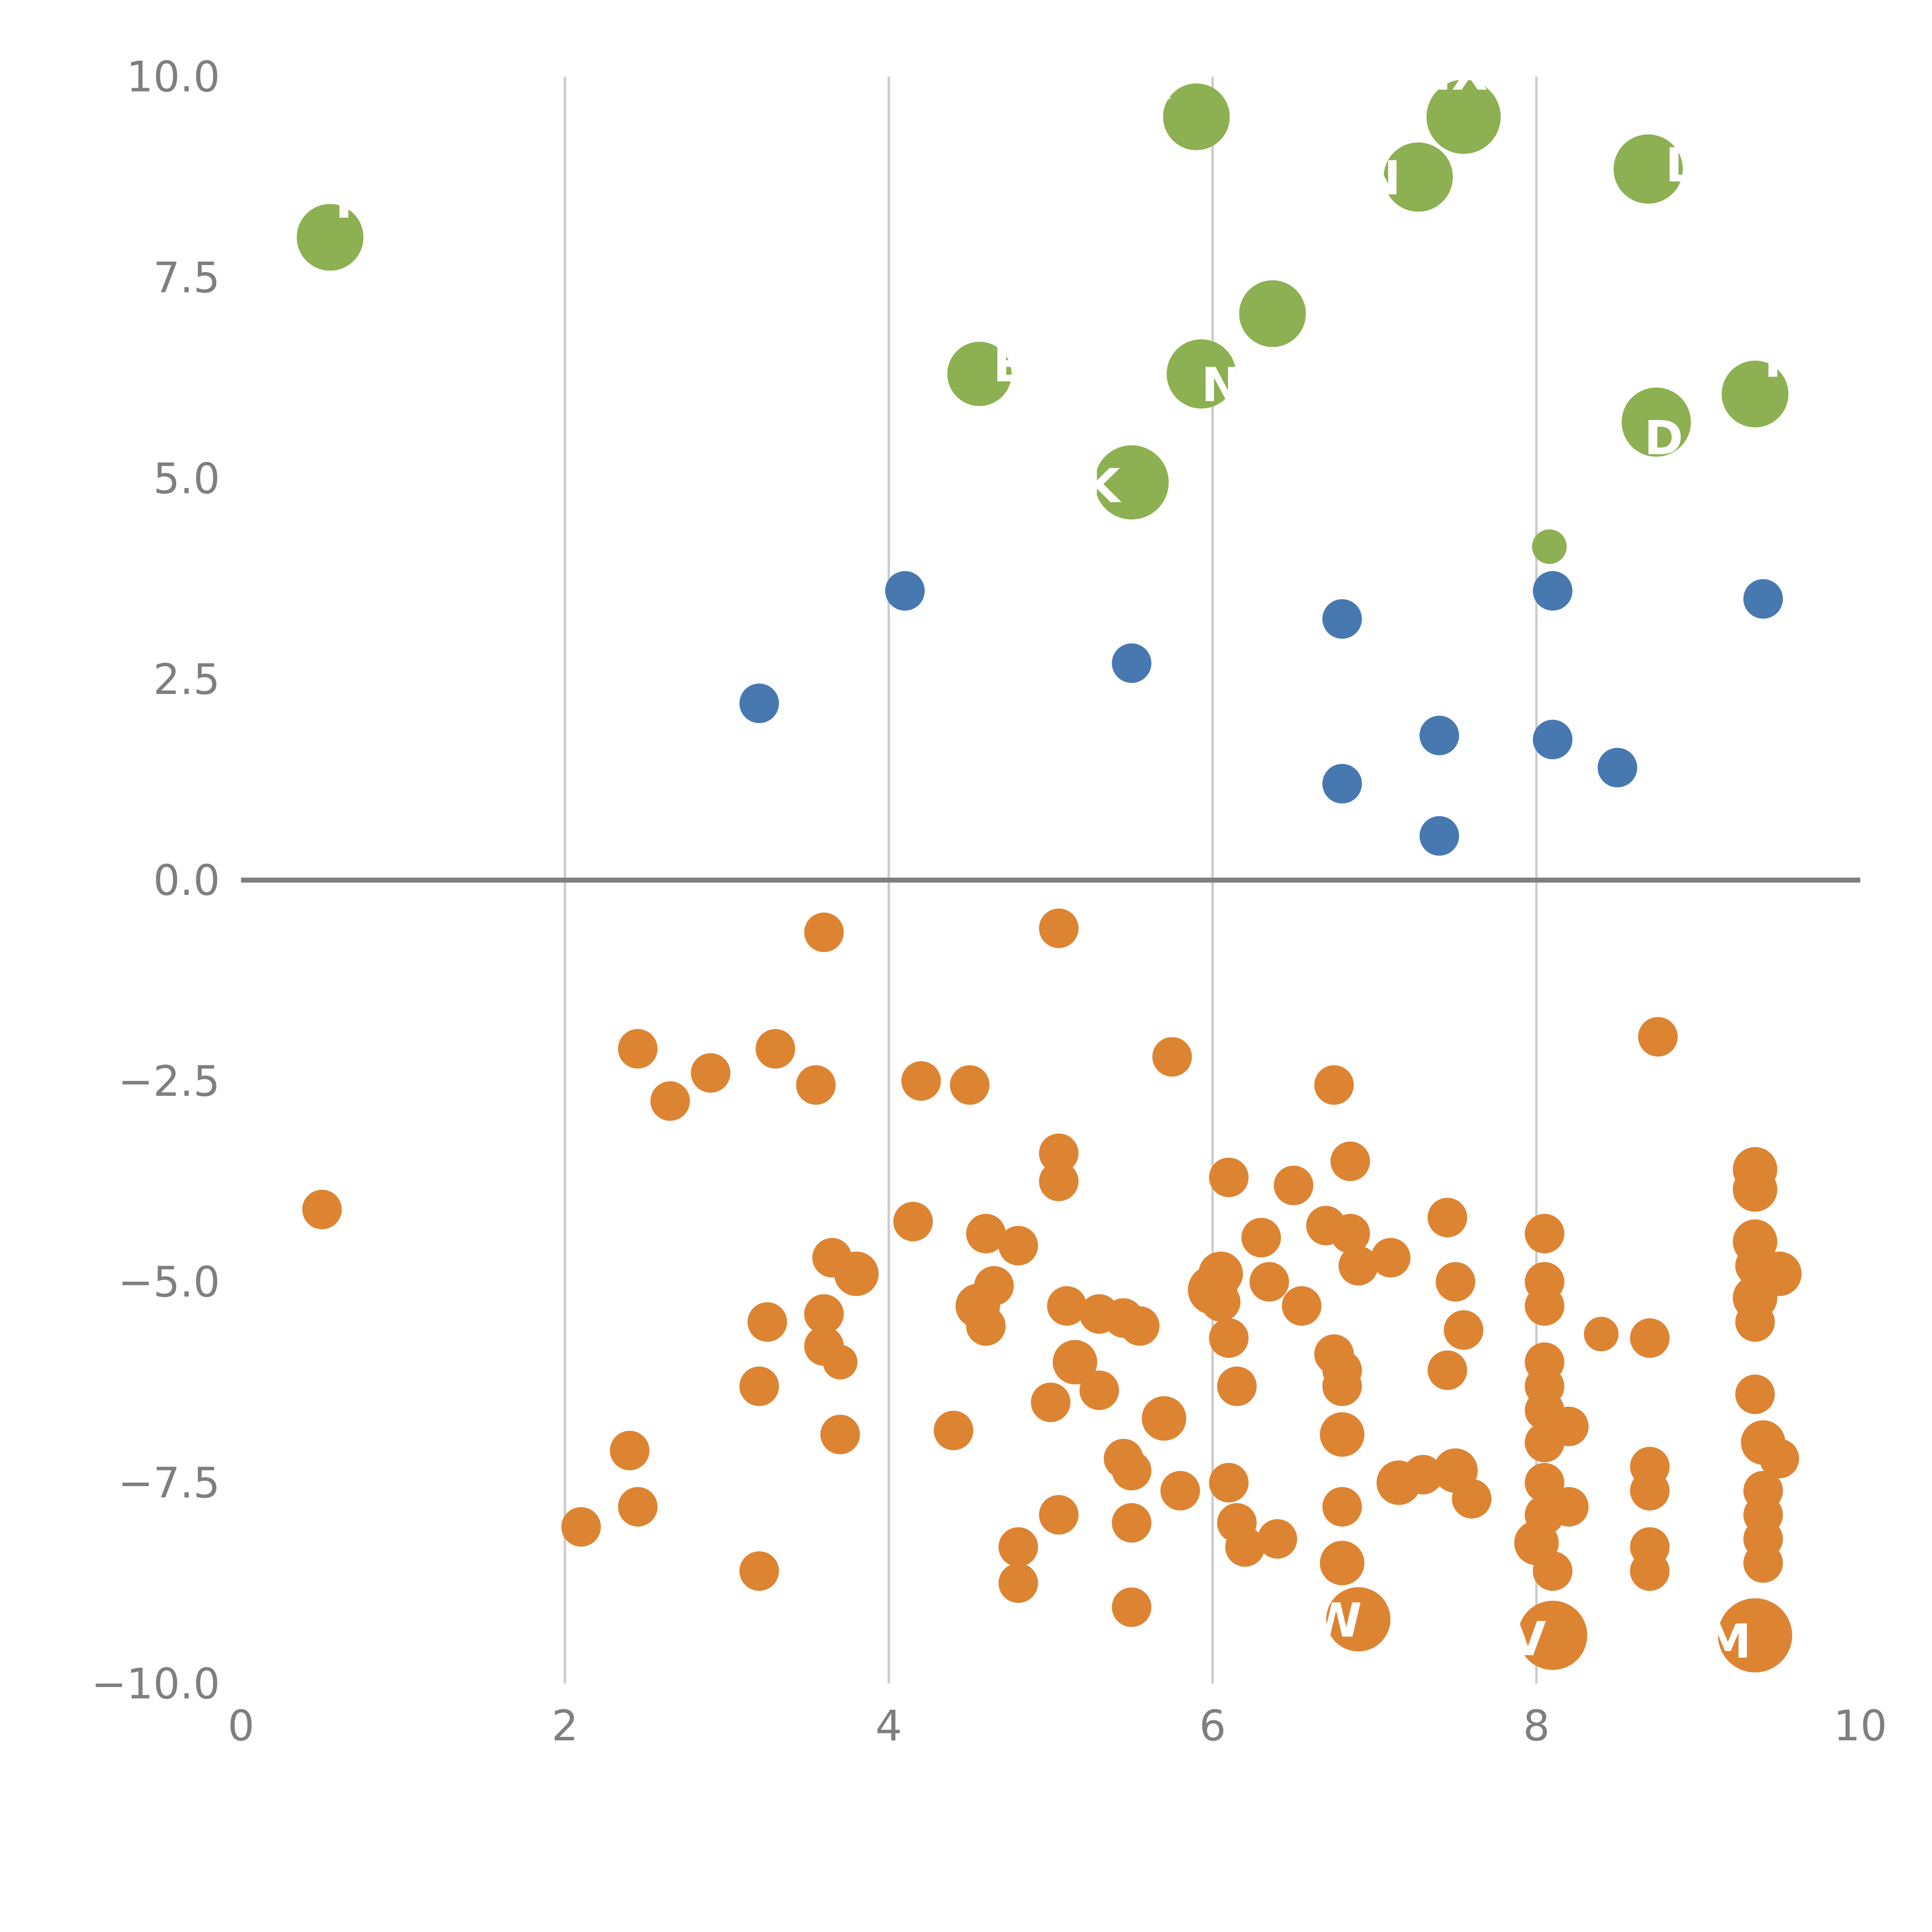 The height and width of the screenshot is (1932, 1932). I want to click on point-label: M, so click(1728, 1642).